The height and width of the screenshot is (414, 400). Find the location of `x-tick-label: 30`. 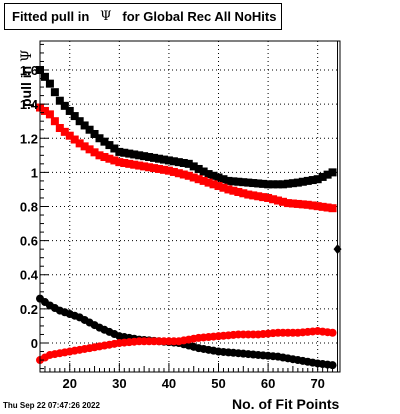

x-tick-label: 30 is located at coordinates (119, 383).